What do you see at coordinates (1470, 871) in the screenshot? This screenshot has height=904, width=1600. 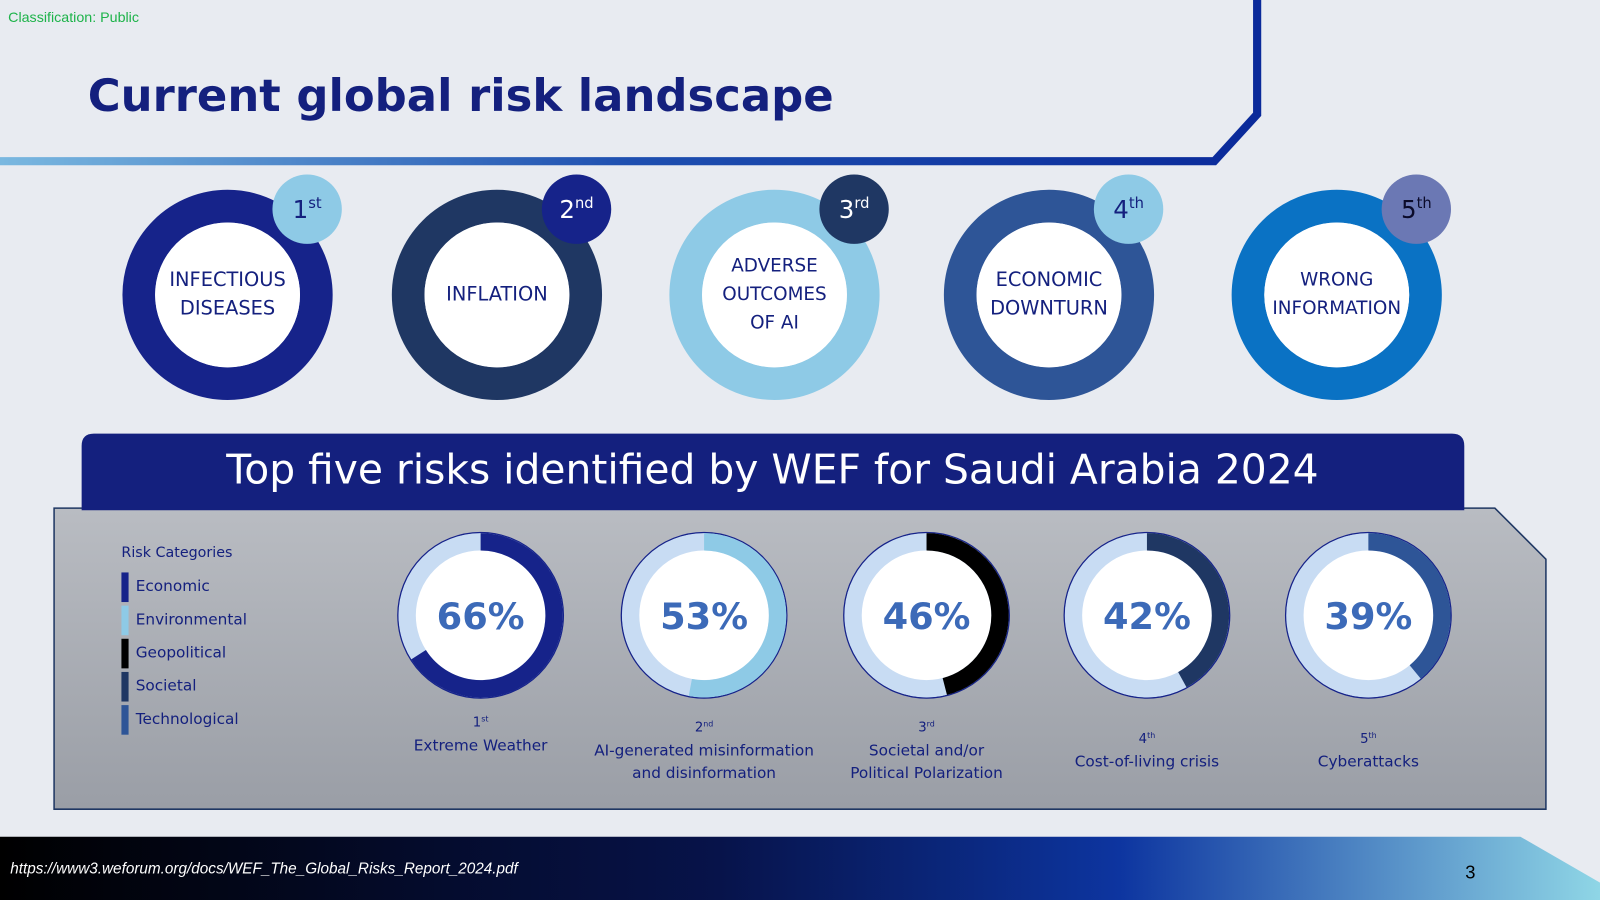 I see `page-number: 3` at bounding box center [1470, 871].